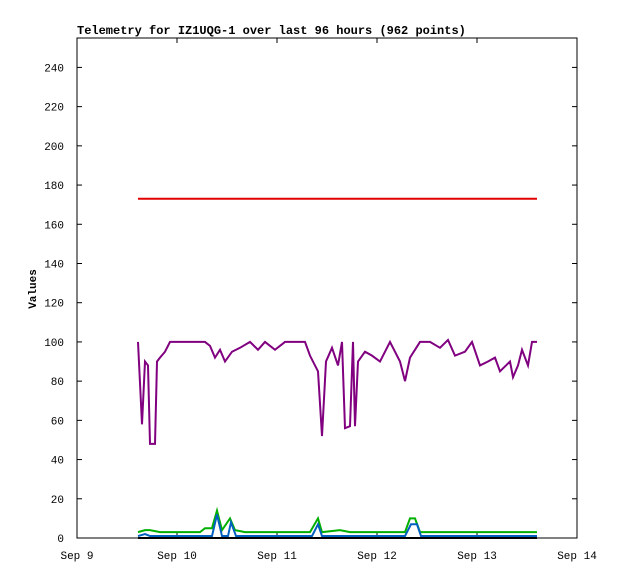 This screenshot has height=584, width=618. What do you see at coordinates (57, 501) in the screenshot?
I see `y-tick-label: 20` at bounding box center [57, 501].